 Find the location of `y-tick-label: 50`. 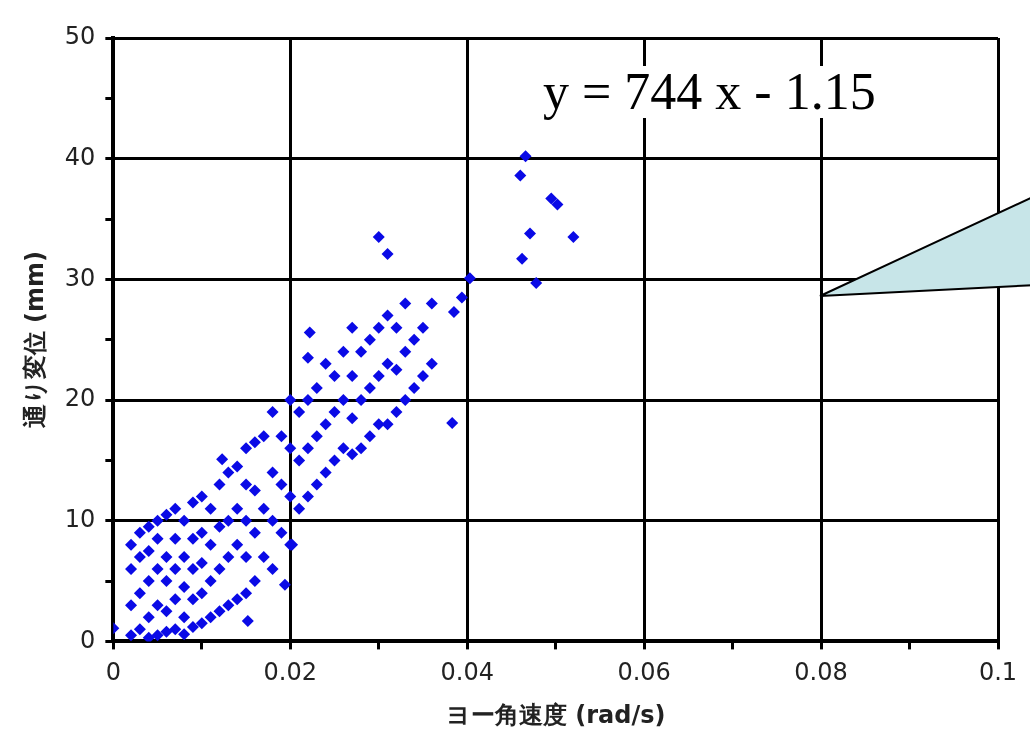

y-tick-label: 50 is located at coordinates (80, 36).